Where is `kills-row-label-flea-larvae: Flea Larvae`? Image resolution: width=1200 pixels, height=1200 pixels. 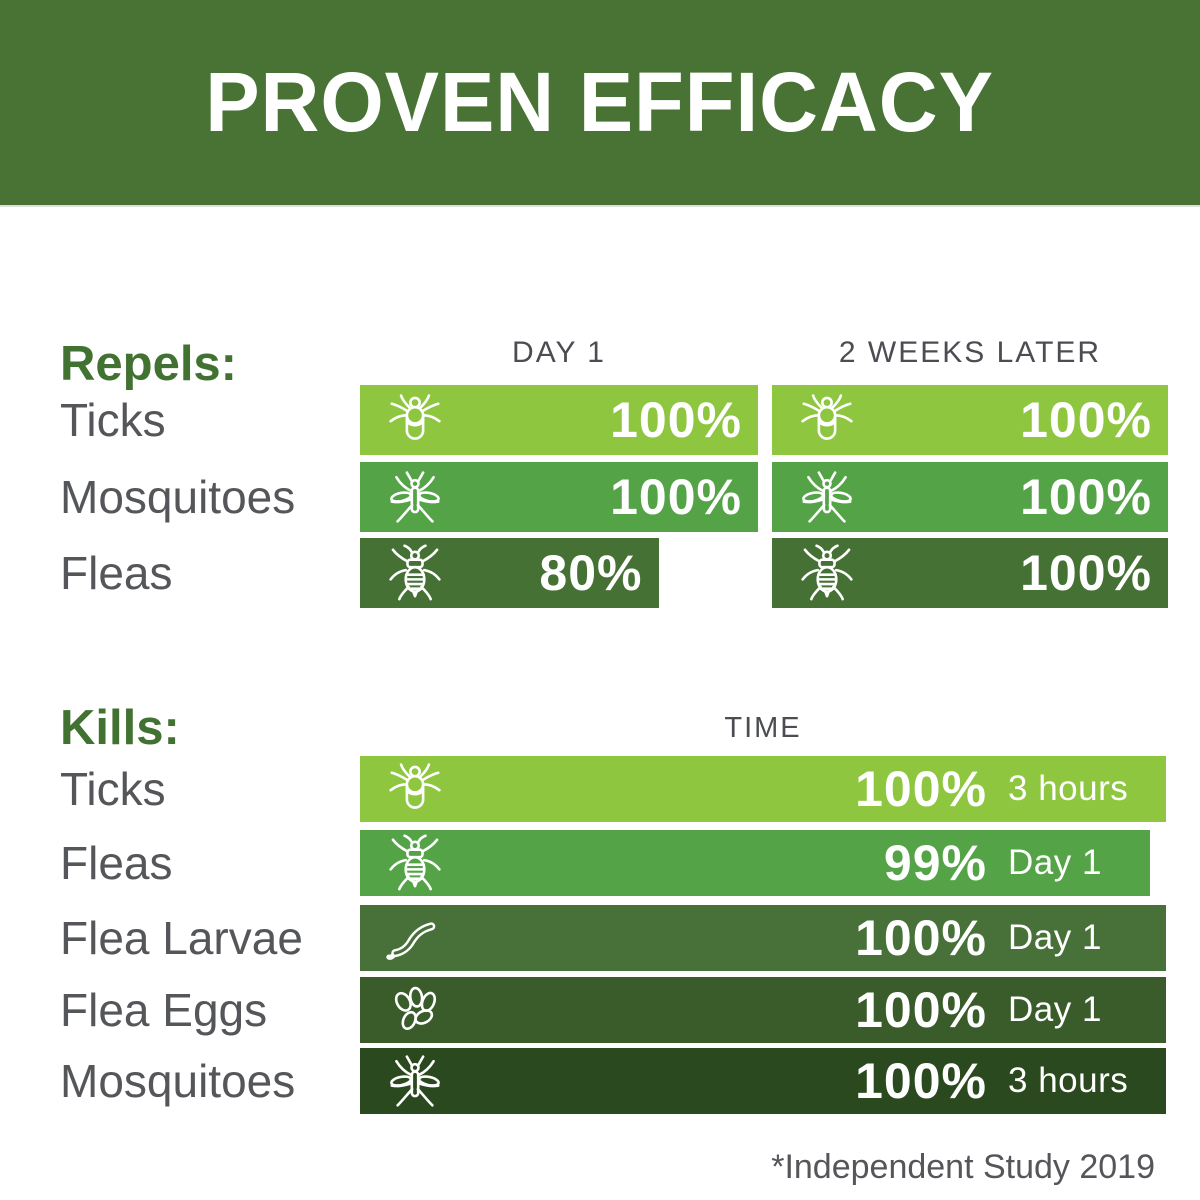
kills-row-label-flea-larvae: Flea Larvae is located at coordinates (181, 938).